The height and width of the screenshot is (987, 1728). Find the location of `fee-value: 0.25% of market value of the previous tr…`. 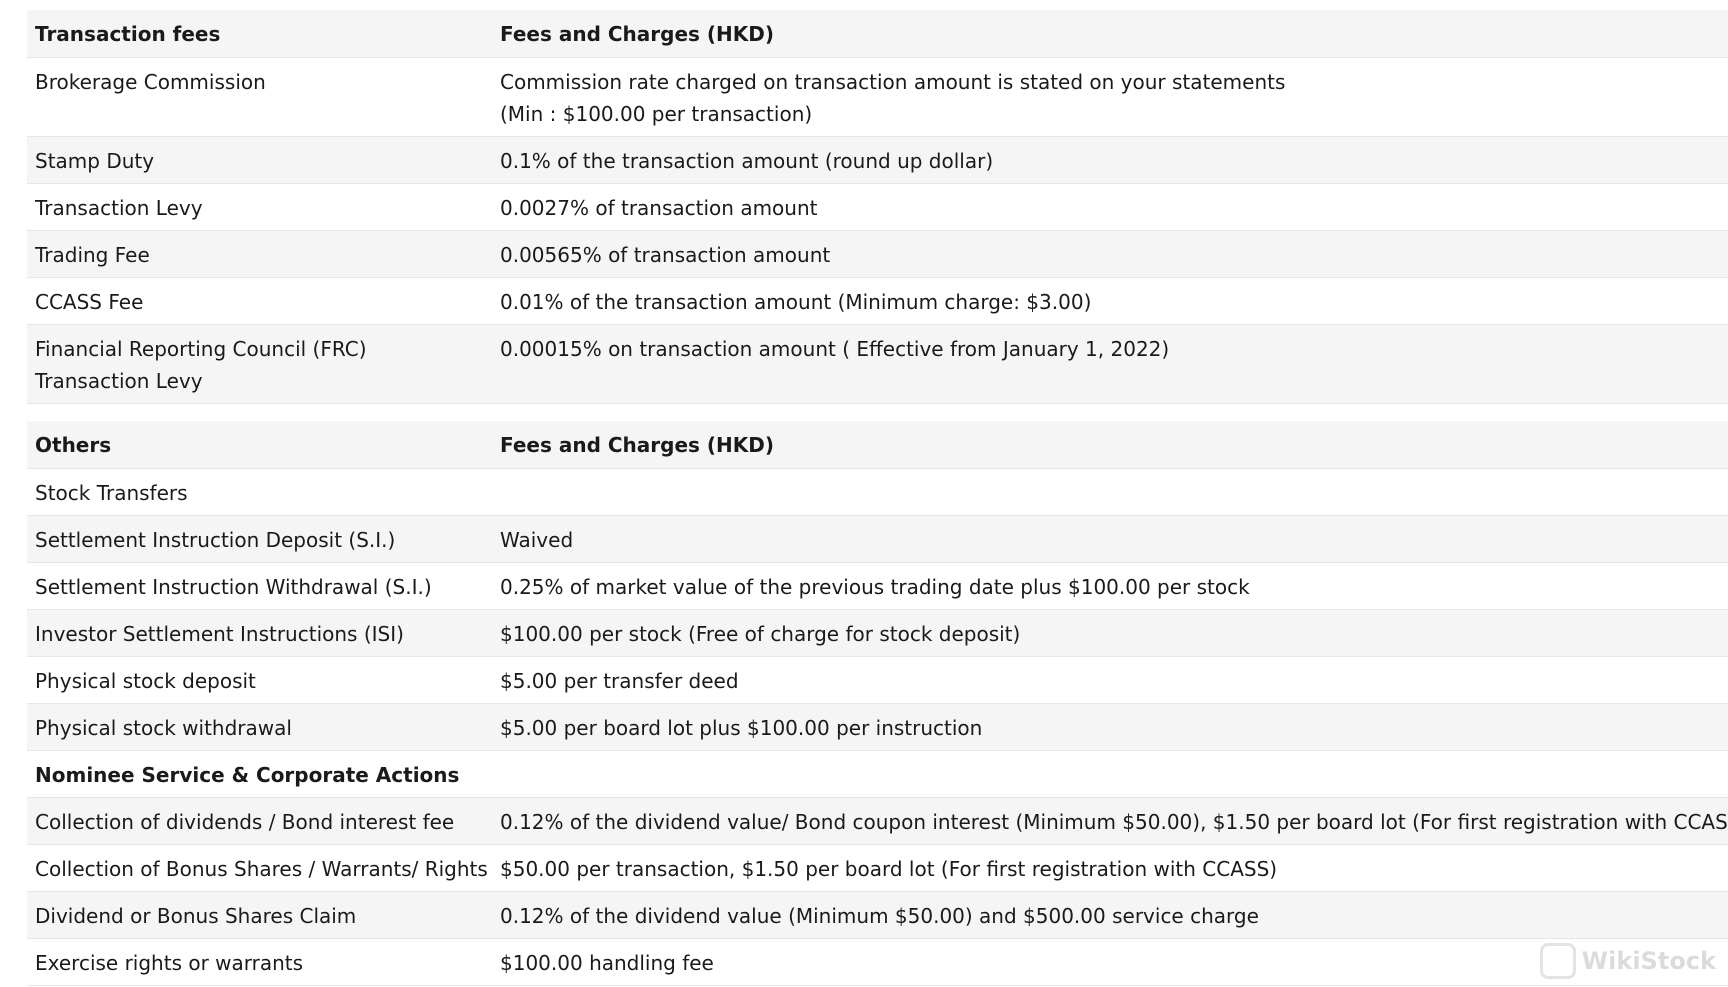

fee-value: 0.25% of market value of the previous tr… is located at coordinates (1110, 586).